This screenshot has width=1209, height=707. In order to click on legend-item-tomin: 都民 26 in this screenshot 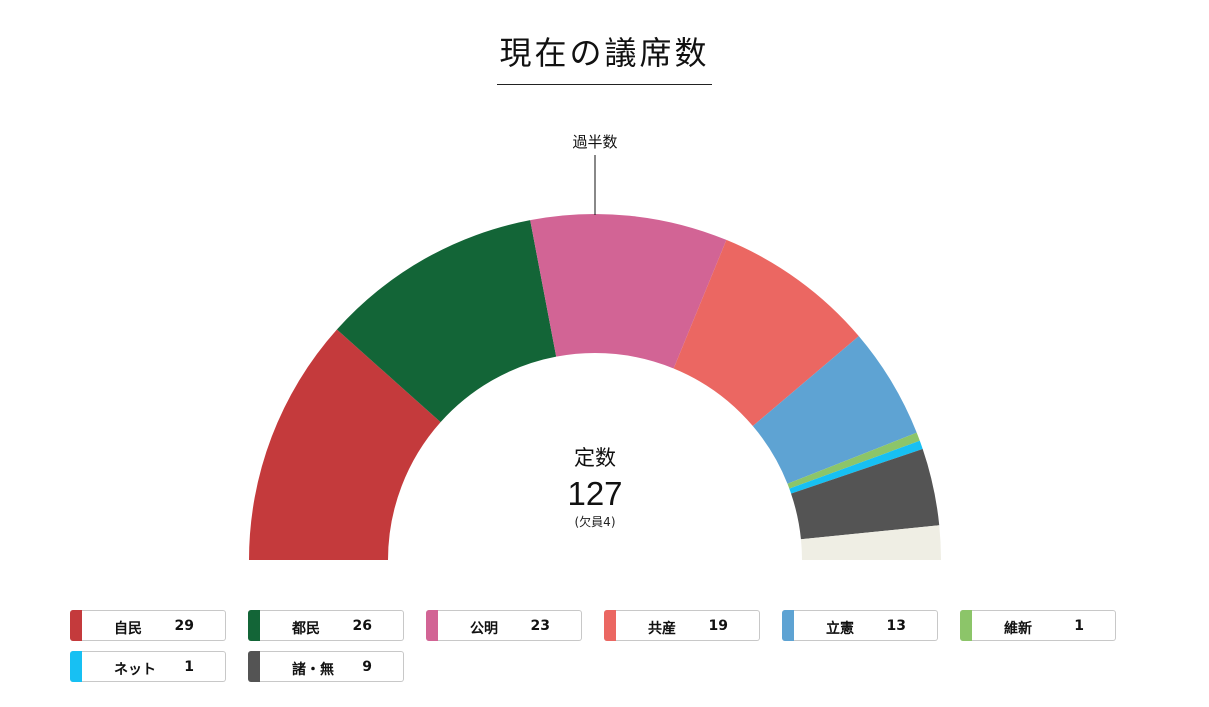, I will do `click(326, 625)`.